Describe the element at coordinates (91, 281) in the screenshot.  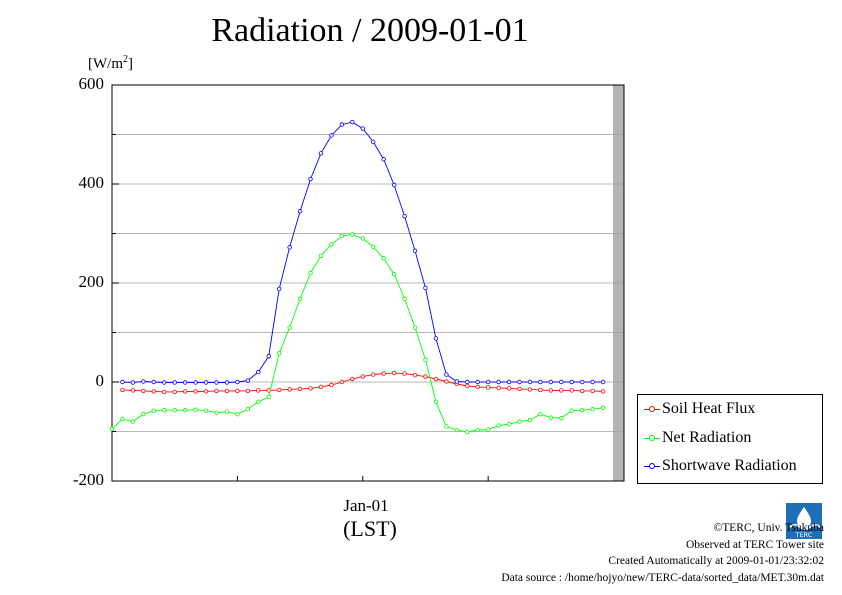
I see `y-tick-label: 200` at that location.